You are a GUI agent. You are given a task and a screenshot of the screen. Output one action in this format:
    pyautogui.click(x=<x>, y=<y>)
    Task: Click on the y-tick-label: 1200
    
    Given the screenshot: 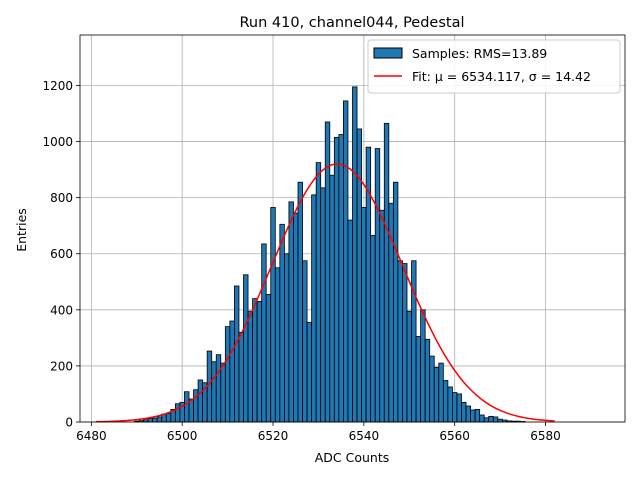 What is the action you would take?
    pyautogui.click(x=57, y=86)
    